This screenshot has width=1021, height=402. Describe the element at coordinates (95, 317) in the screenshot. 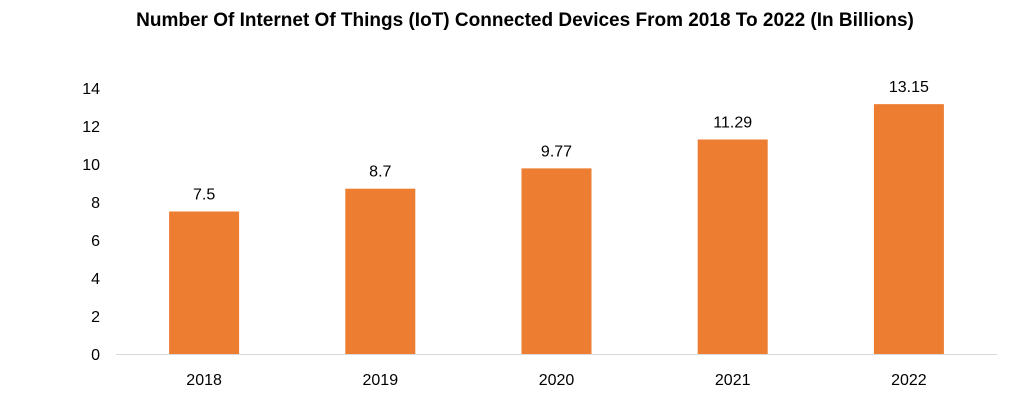

I see `y-tick-label: 2` at that location.